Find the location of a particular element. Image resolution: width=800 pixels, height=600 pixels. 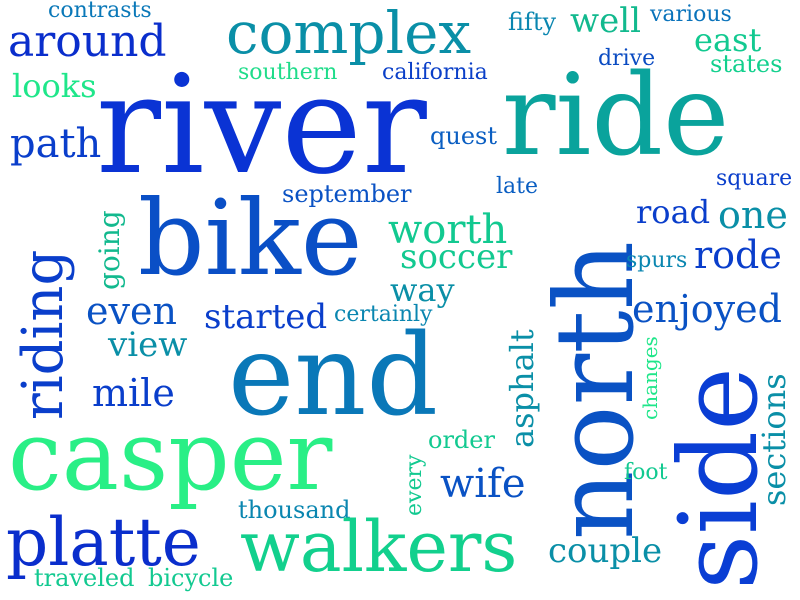

word-casper: casper is located at coordinates (170, 456).